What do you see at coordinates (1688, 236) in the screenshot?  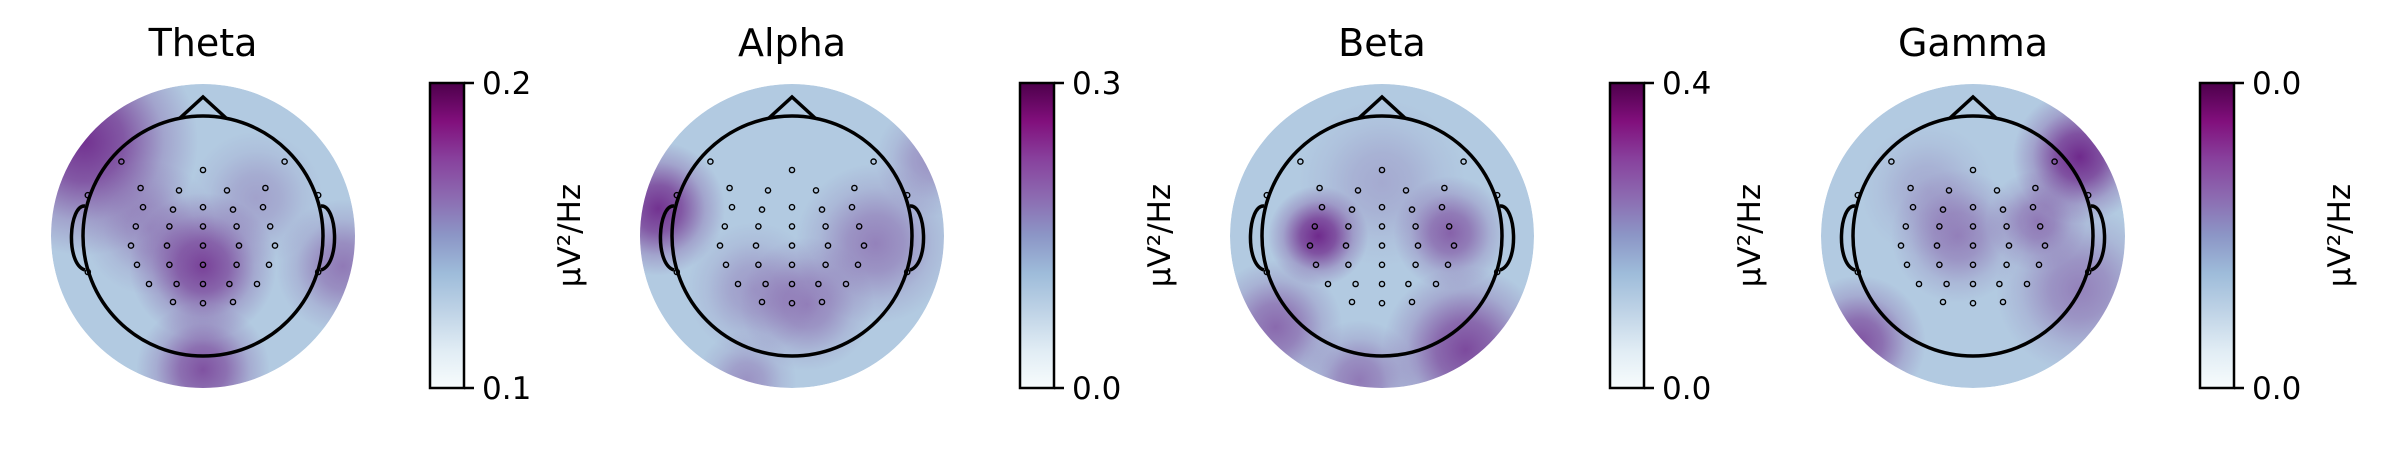 I see `colorbar: 0.4 0.0 µV²/Hz` at bounding box center [1688, 236].